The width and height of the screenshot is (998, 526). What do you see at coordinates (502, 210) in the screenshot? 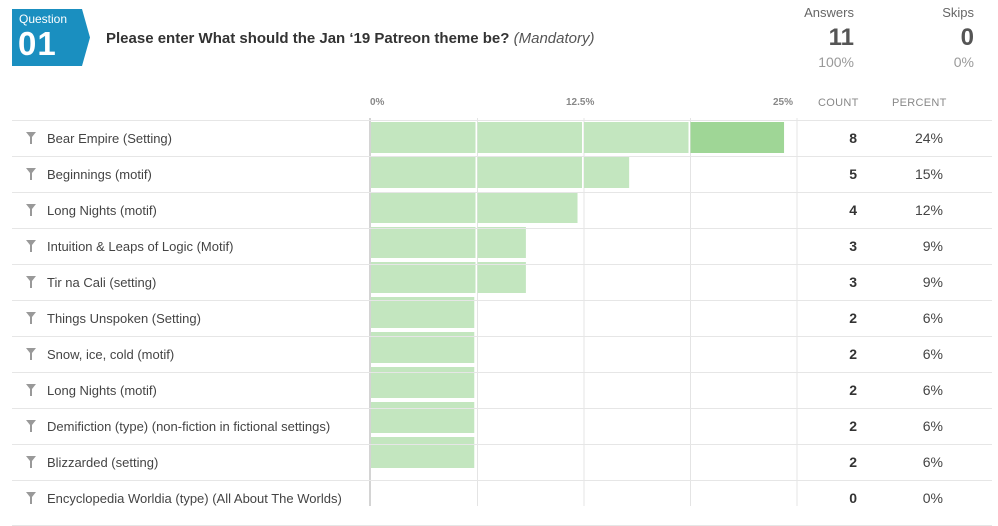
I see `table-row: Long Nights (motif) 4 12%` at bounding box center [502, 210].